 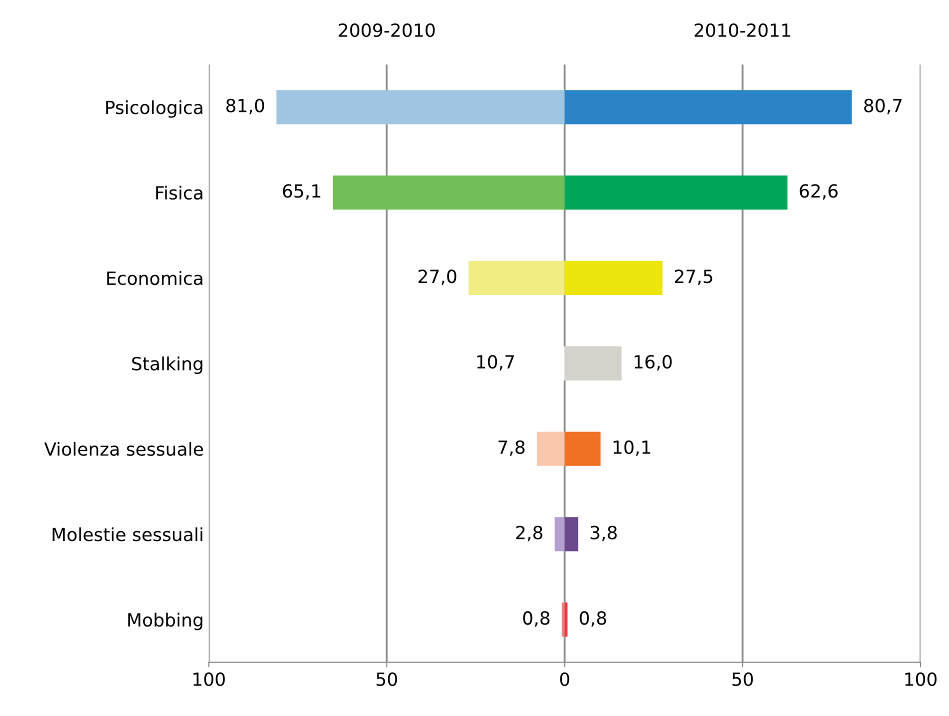 What do you see at coordinates (127, 534) in the screenshot?
I see `y-tick-label: Molestie sessuali` at bounding box center [127, 534].